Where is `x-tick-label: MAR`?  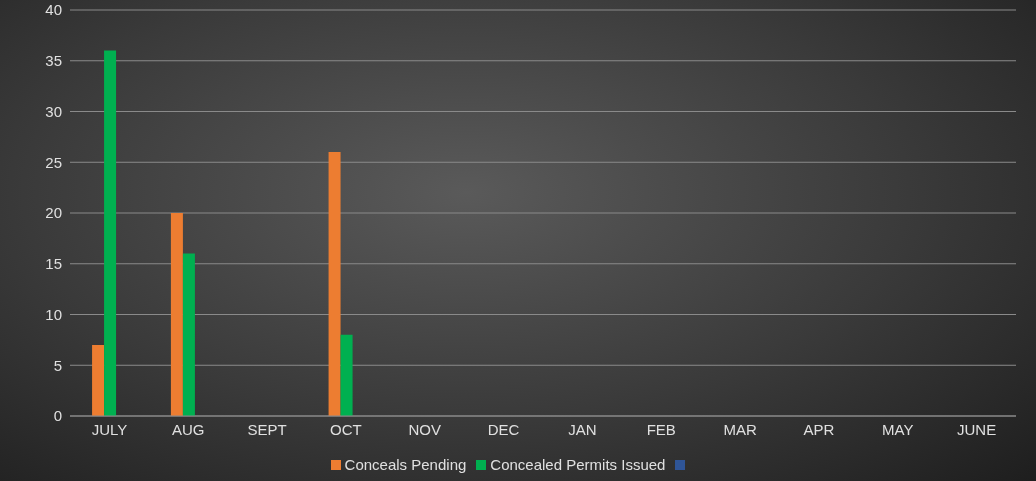
x-tick-label: MAR is located at coordinates (740, 429).